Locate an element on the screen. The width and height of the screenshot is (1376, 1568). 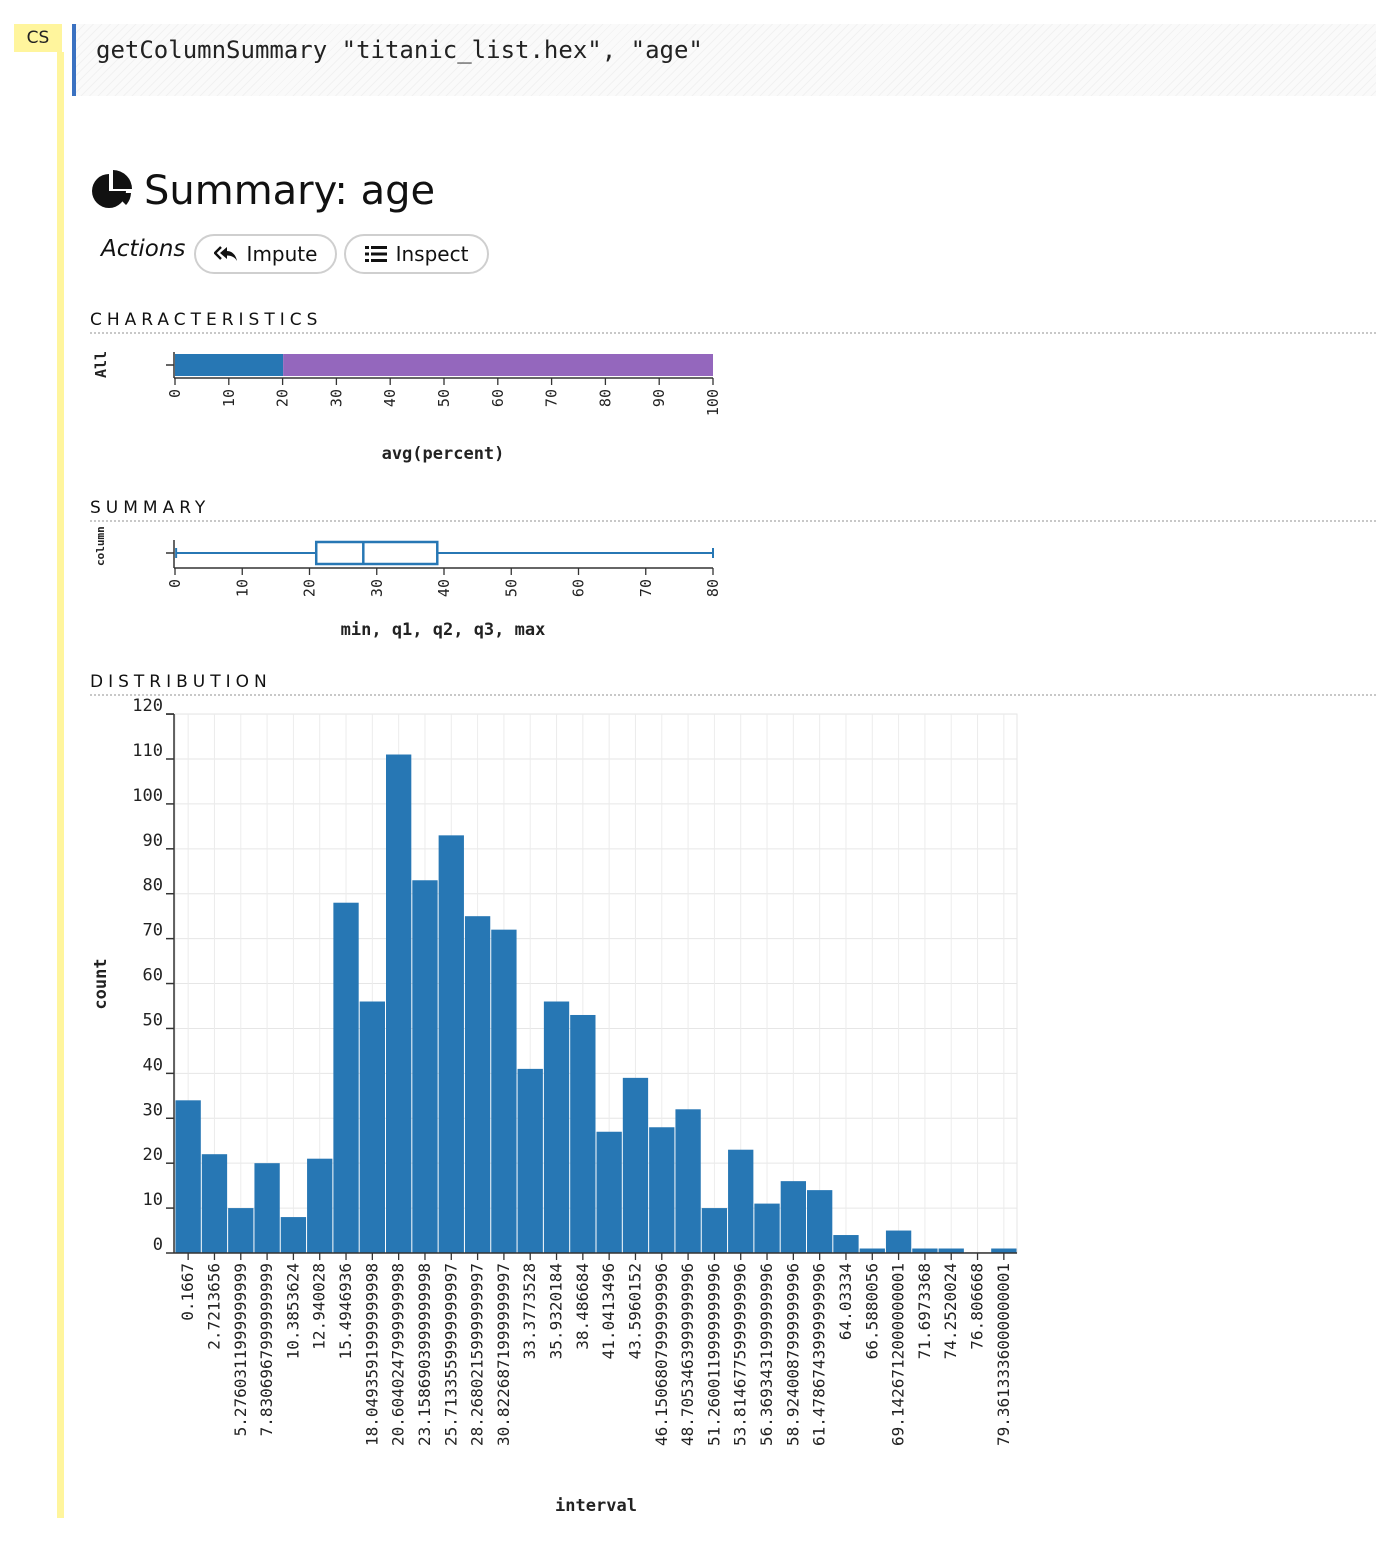
reply-all-icon is located at coordinates (225, 253).